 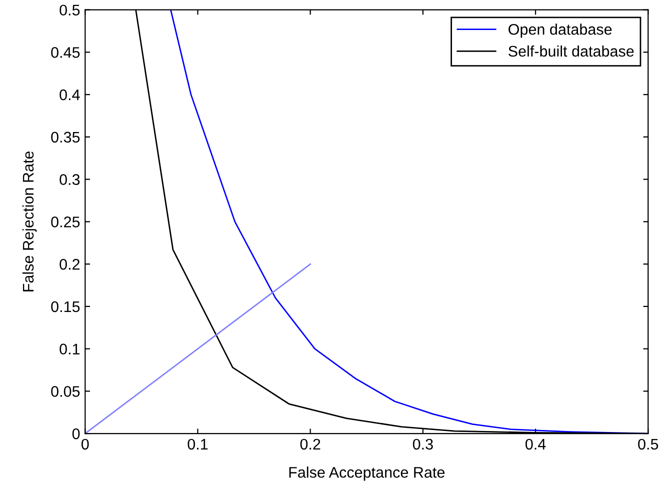 What do you see at coordinates (29, 221) in the screenshot?
I see `y-axis-title: False Rejection Rate` at bounding box center [29, 221].